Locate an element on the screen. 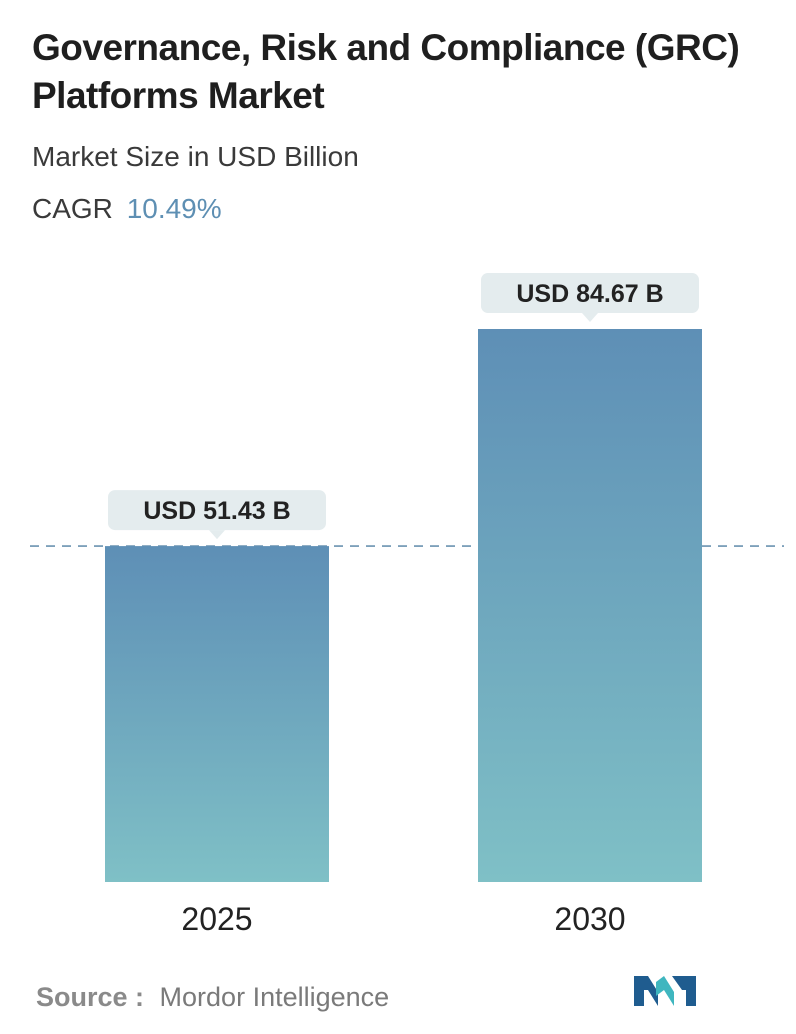  x-tick-label-2025: 2025 is located at coordinates (216, 919).